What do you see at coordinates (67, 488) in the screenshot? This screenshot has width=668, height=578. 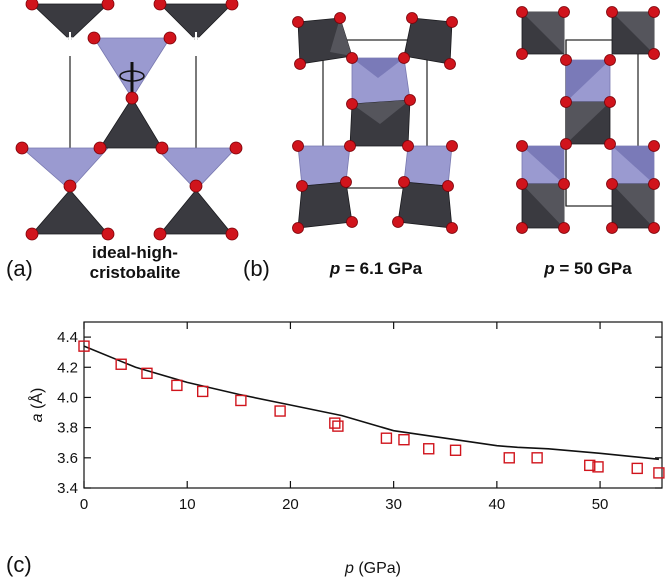 I see `y-tick-label: 3.4` at bounding box center [67, 488].